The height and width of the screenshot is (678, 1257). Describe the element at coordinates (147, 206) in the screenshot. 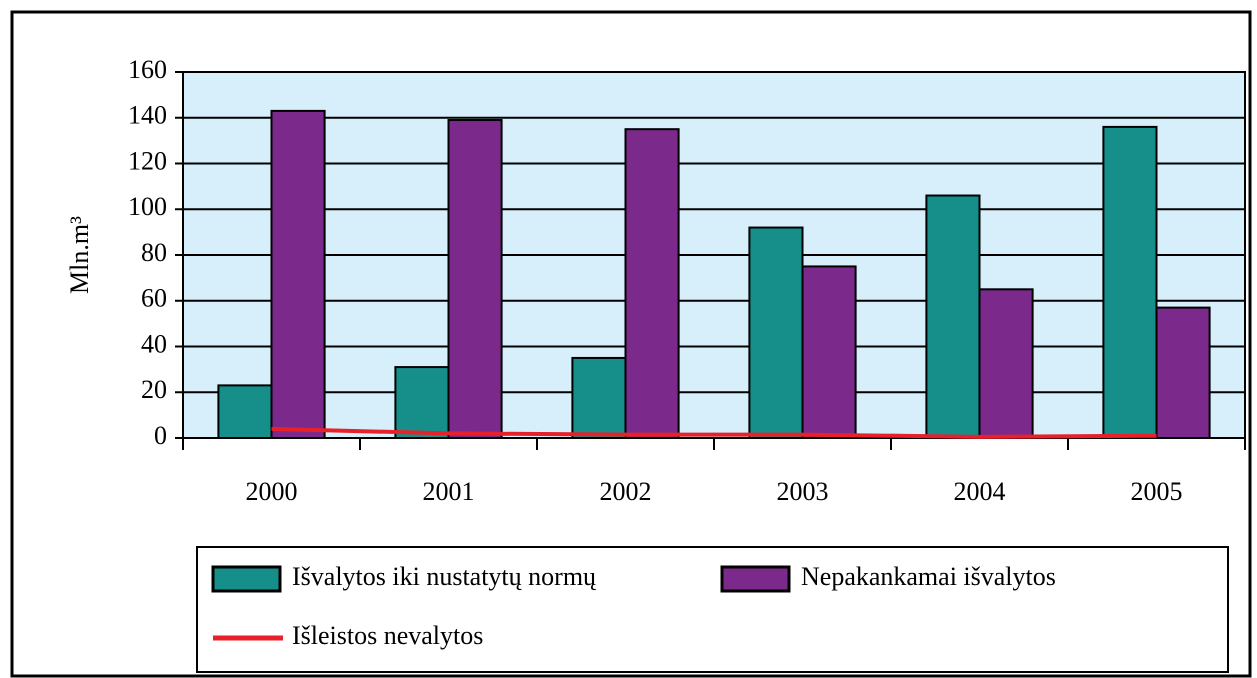

I see `y-tick-label: 100` at that location.